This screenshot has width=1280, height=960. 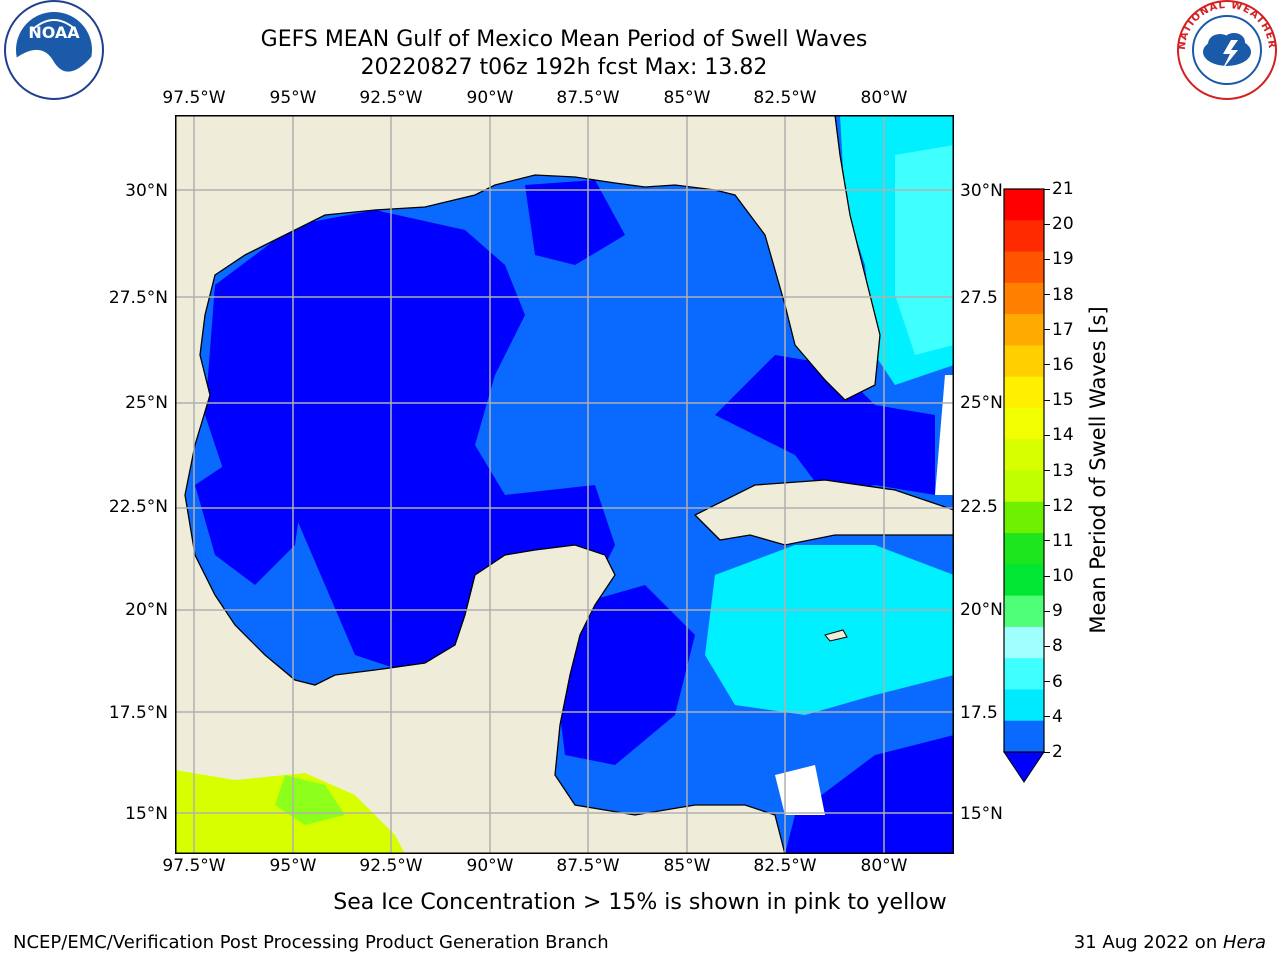 What do you see at coordinates (625, 675) in the screenshot?
I see `contour-deep-blue-carib` at bounding box center [625, 675].